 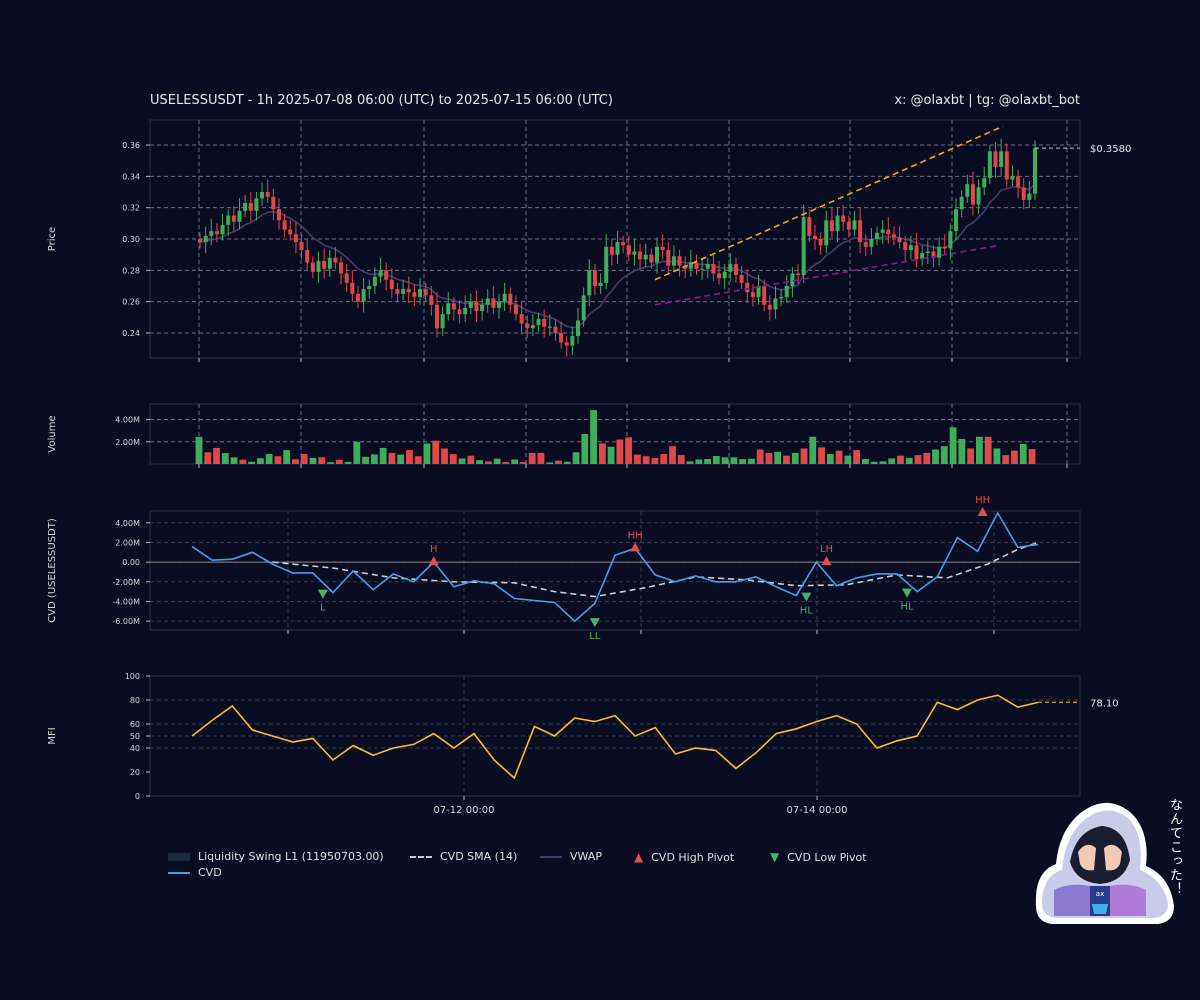 What do you see at coordinates (479, 856) in the screenshot?
I see `legend-cvd-sma-label: CVD SMA (14)` at bounding box center [479, 856].